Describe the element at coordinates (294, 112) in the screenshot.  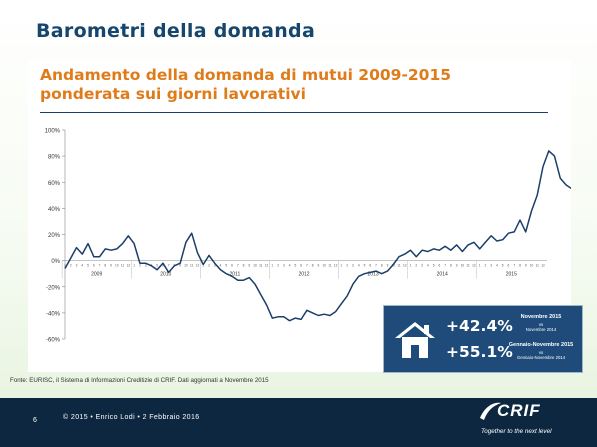
I see `title-rule` at that location.